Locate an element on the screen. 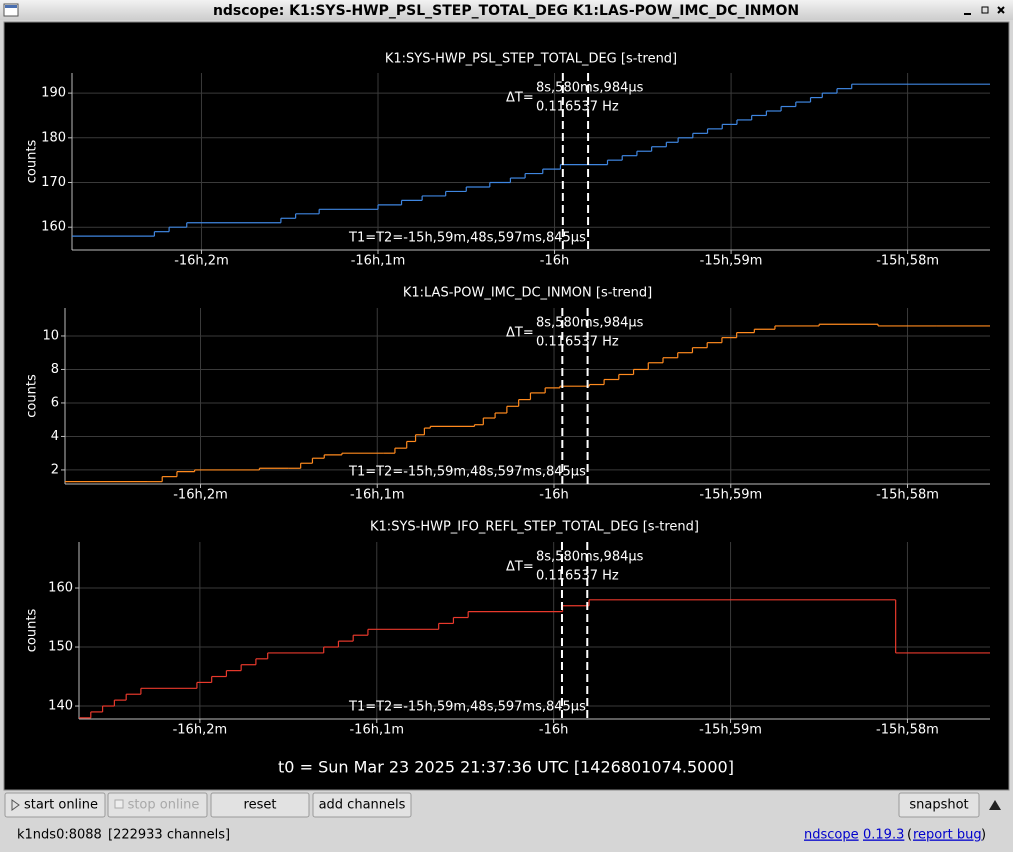 The image size is (1013, 852). button-label: reset is located at coordinates (260, 805).